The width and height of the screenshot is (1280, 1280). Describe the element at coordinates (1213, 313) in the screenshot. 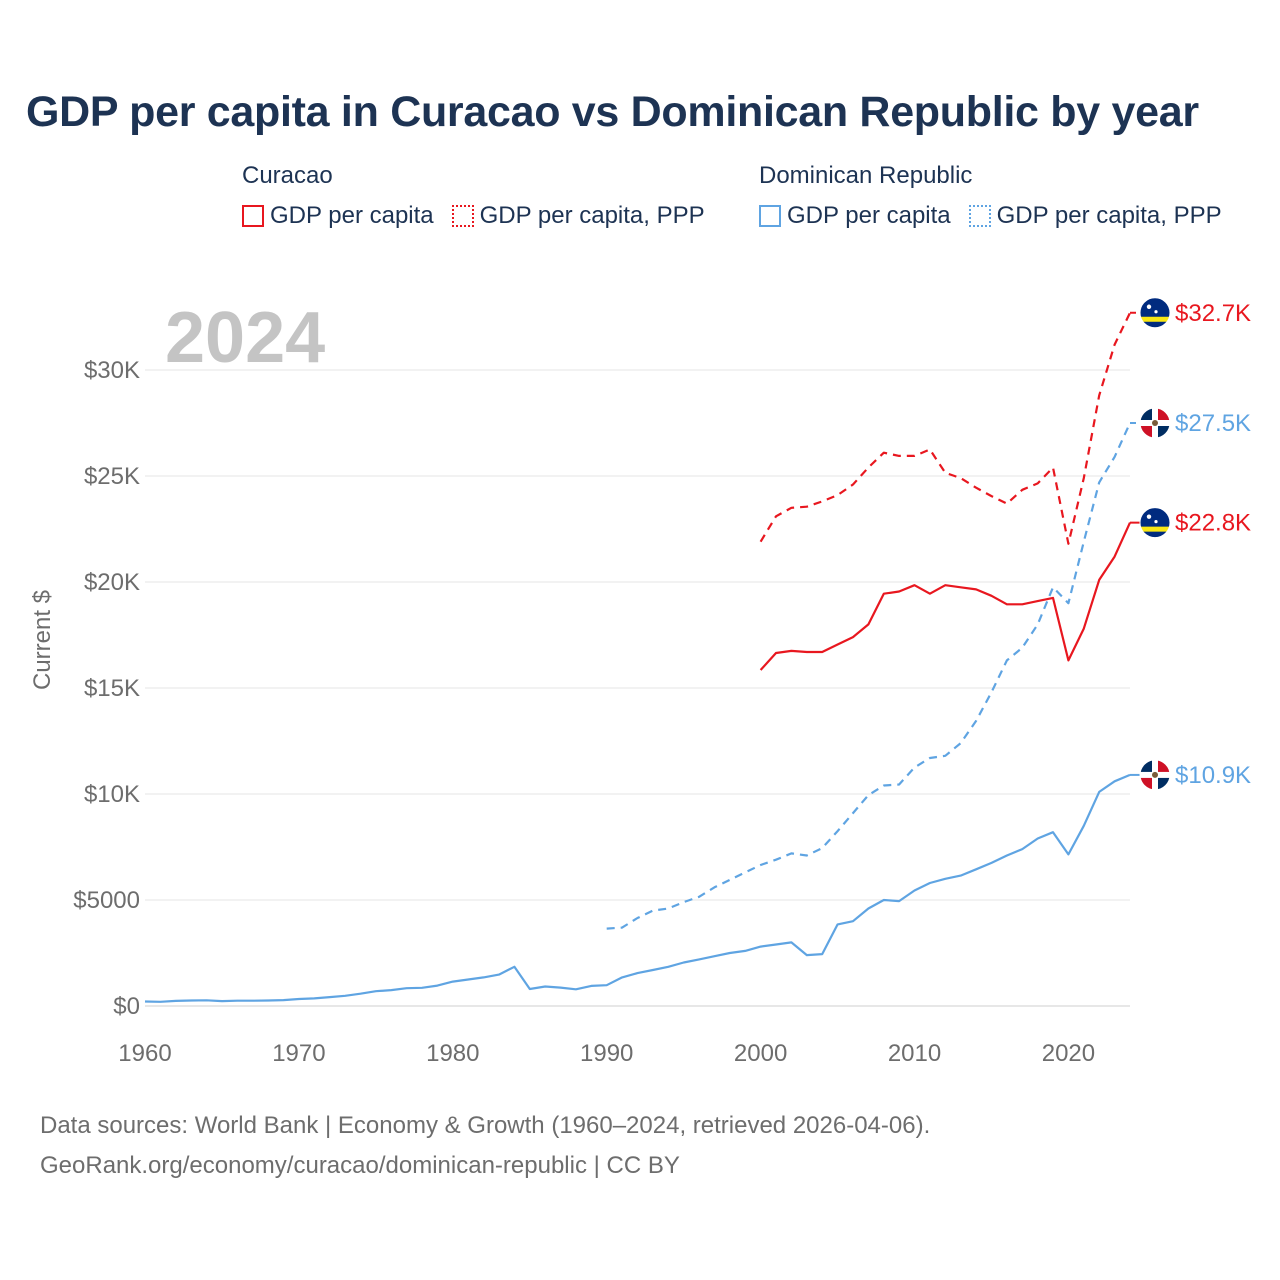

I see `end-value-label: $32.7K` at that location.